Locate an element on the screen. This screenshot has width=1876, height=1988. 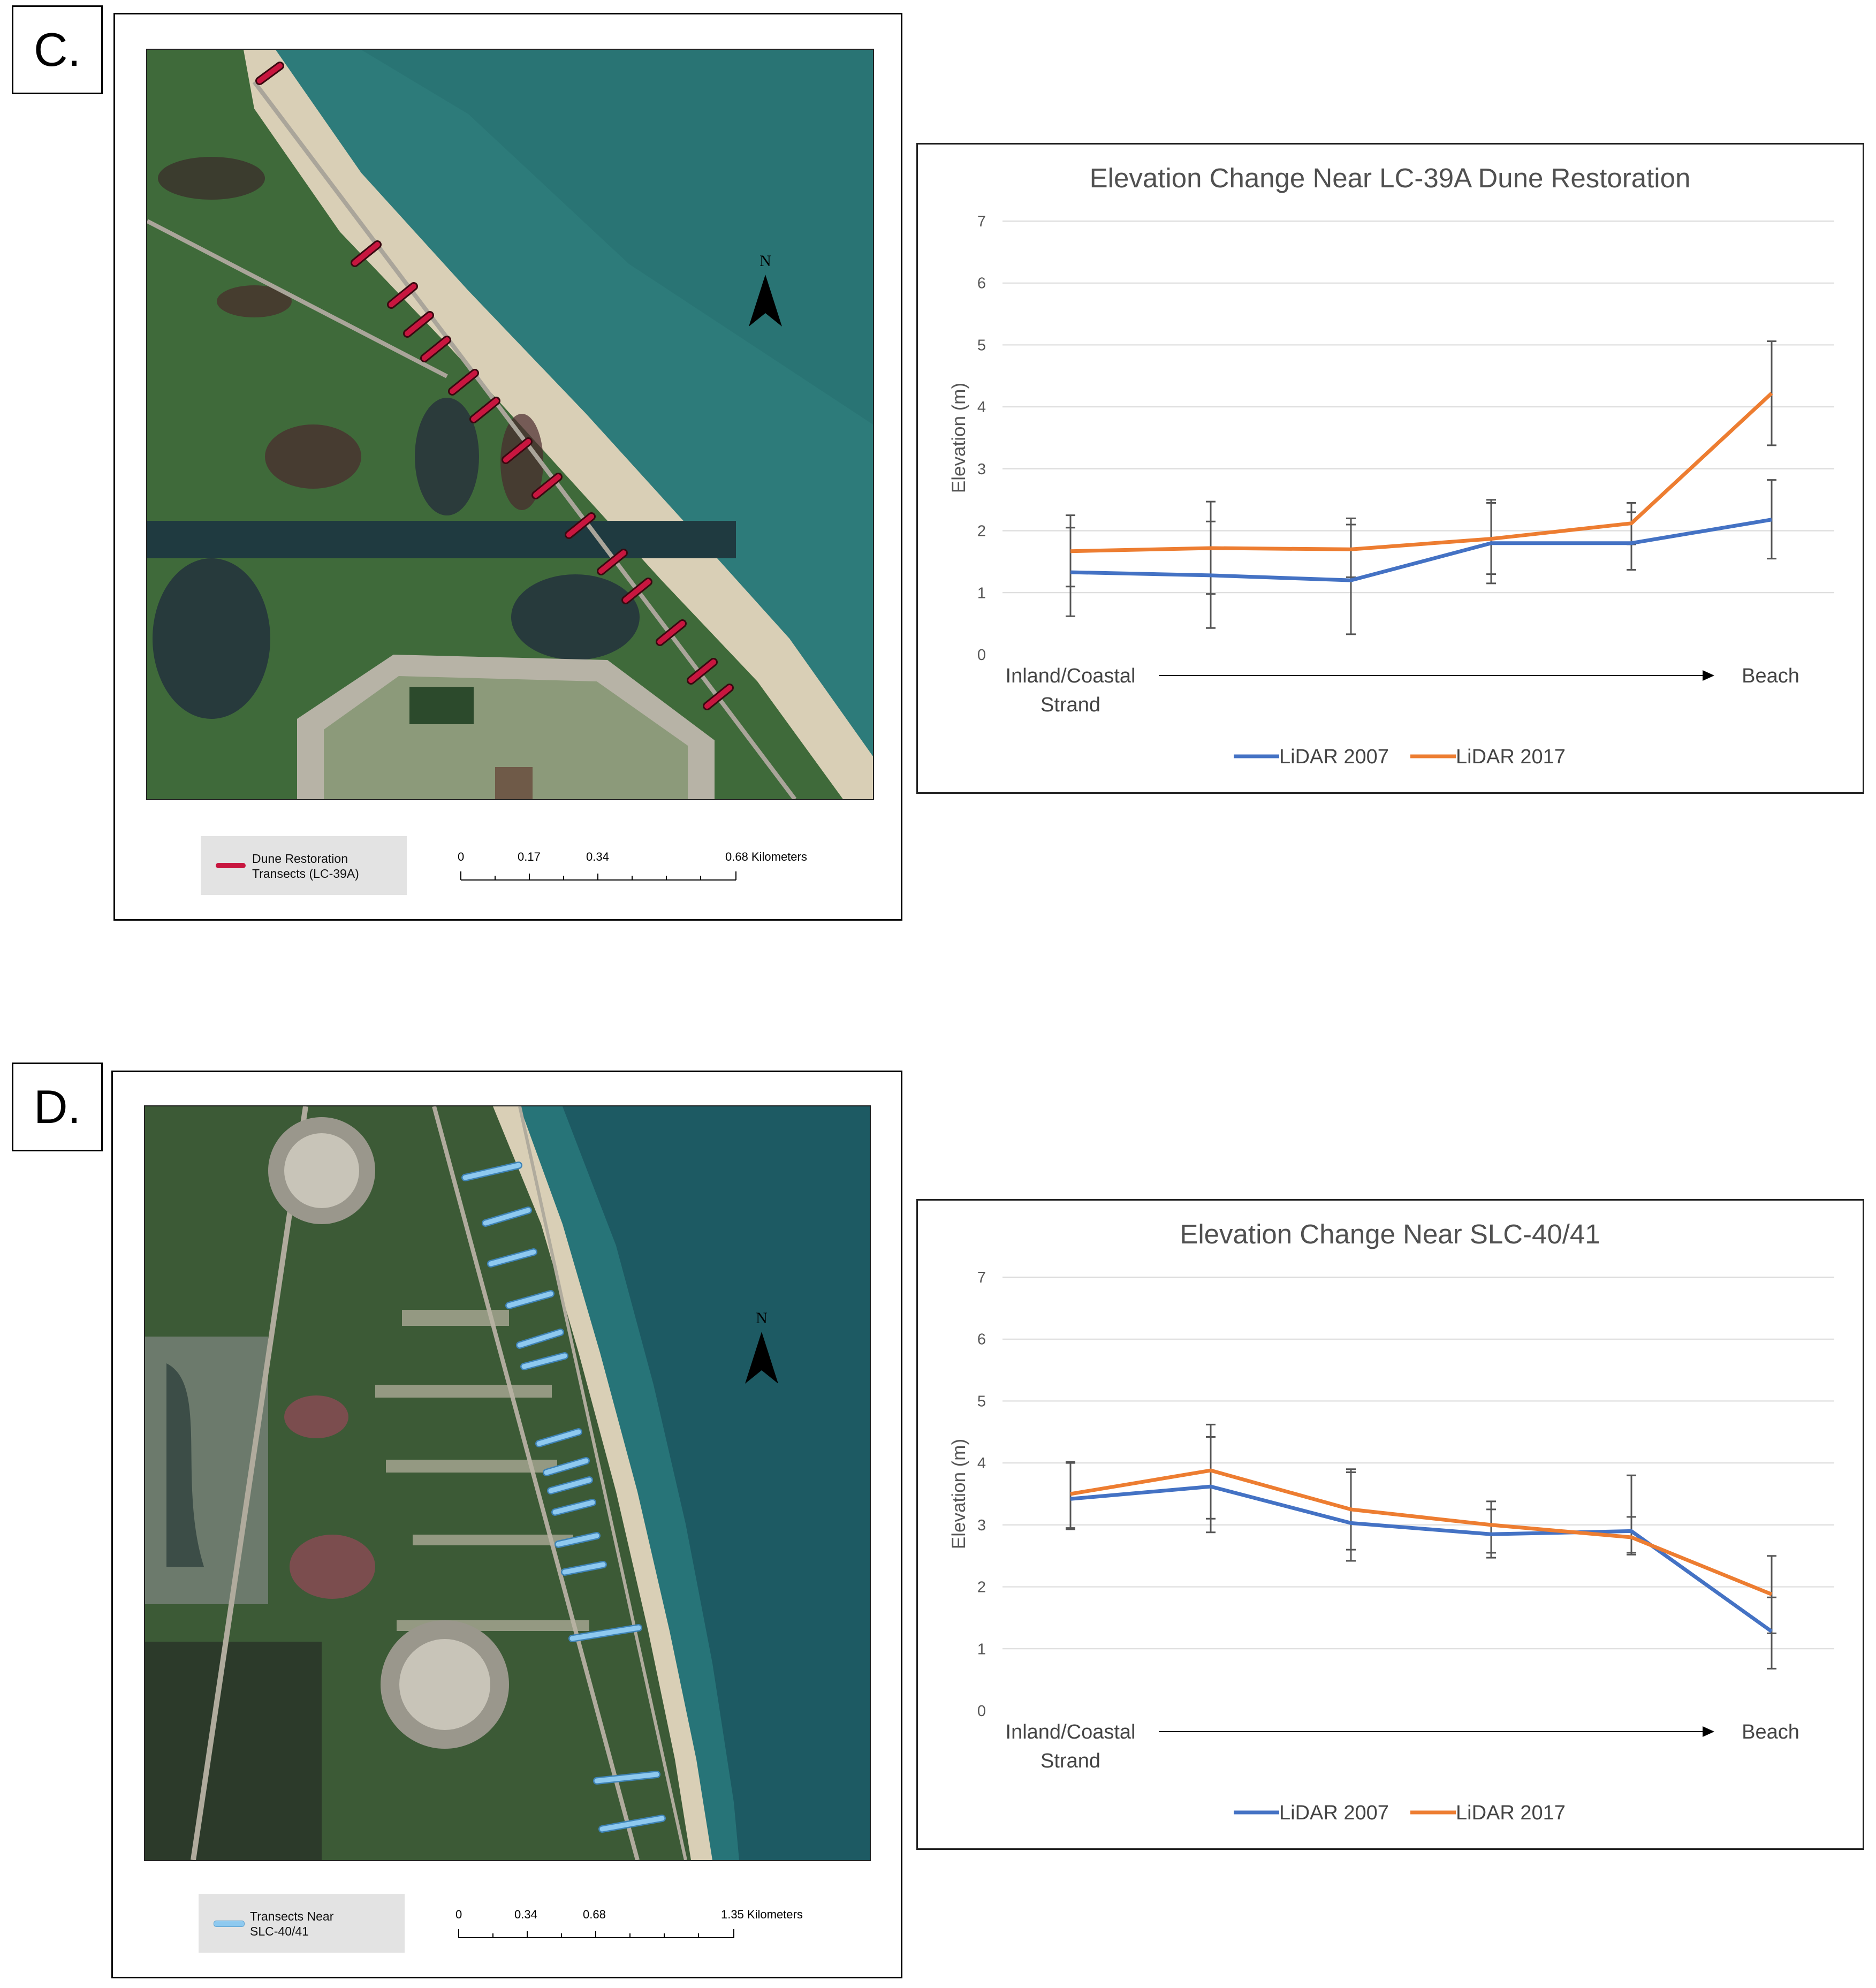
legend-swatch-dune-transects is located at coordinates (231, 866).